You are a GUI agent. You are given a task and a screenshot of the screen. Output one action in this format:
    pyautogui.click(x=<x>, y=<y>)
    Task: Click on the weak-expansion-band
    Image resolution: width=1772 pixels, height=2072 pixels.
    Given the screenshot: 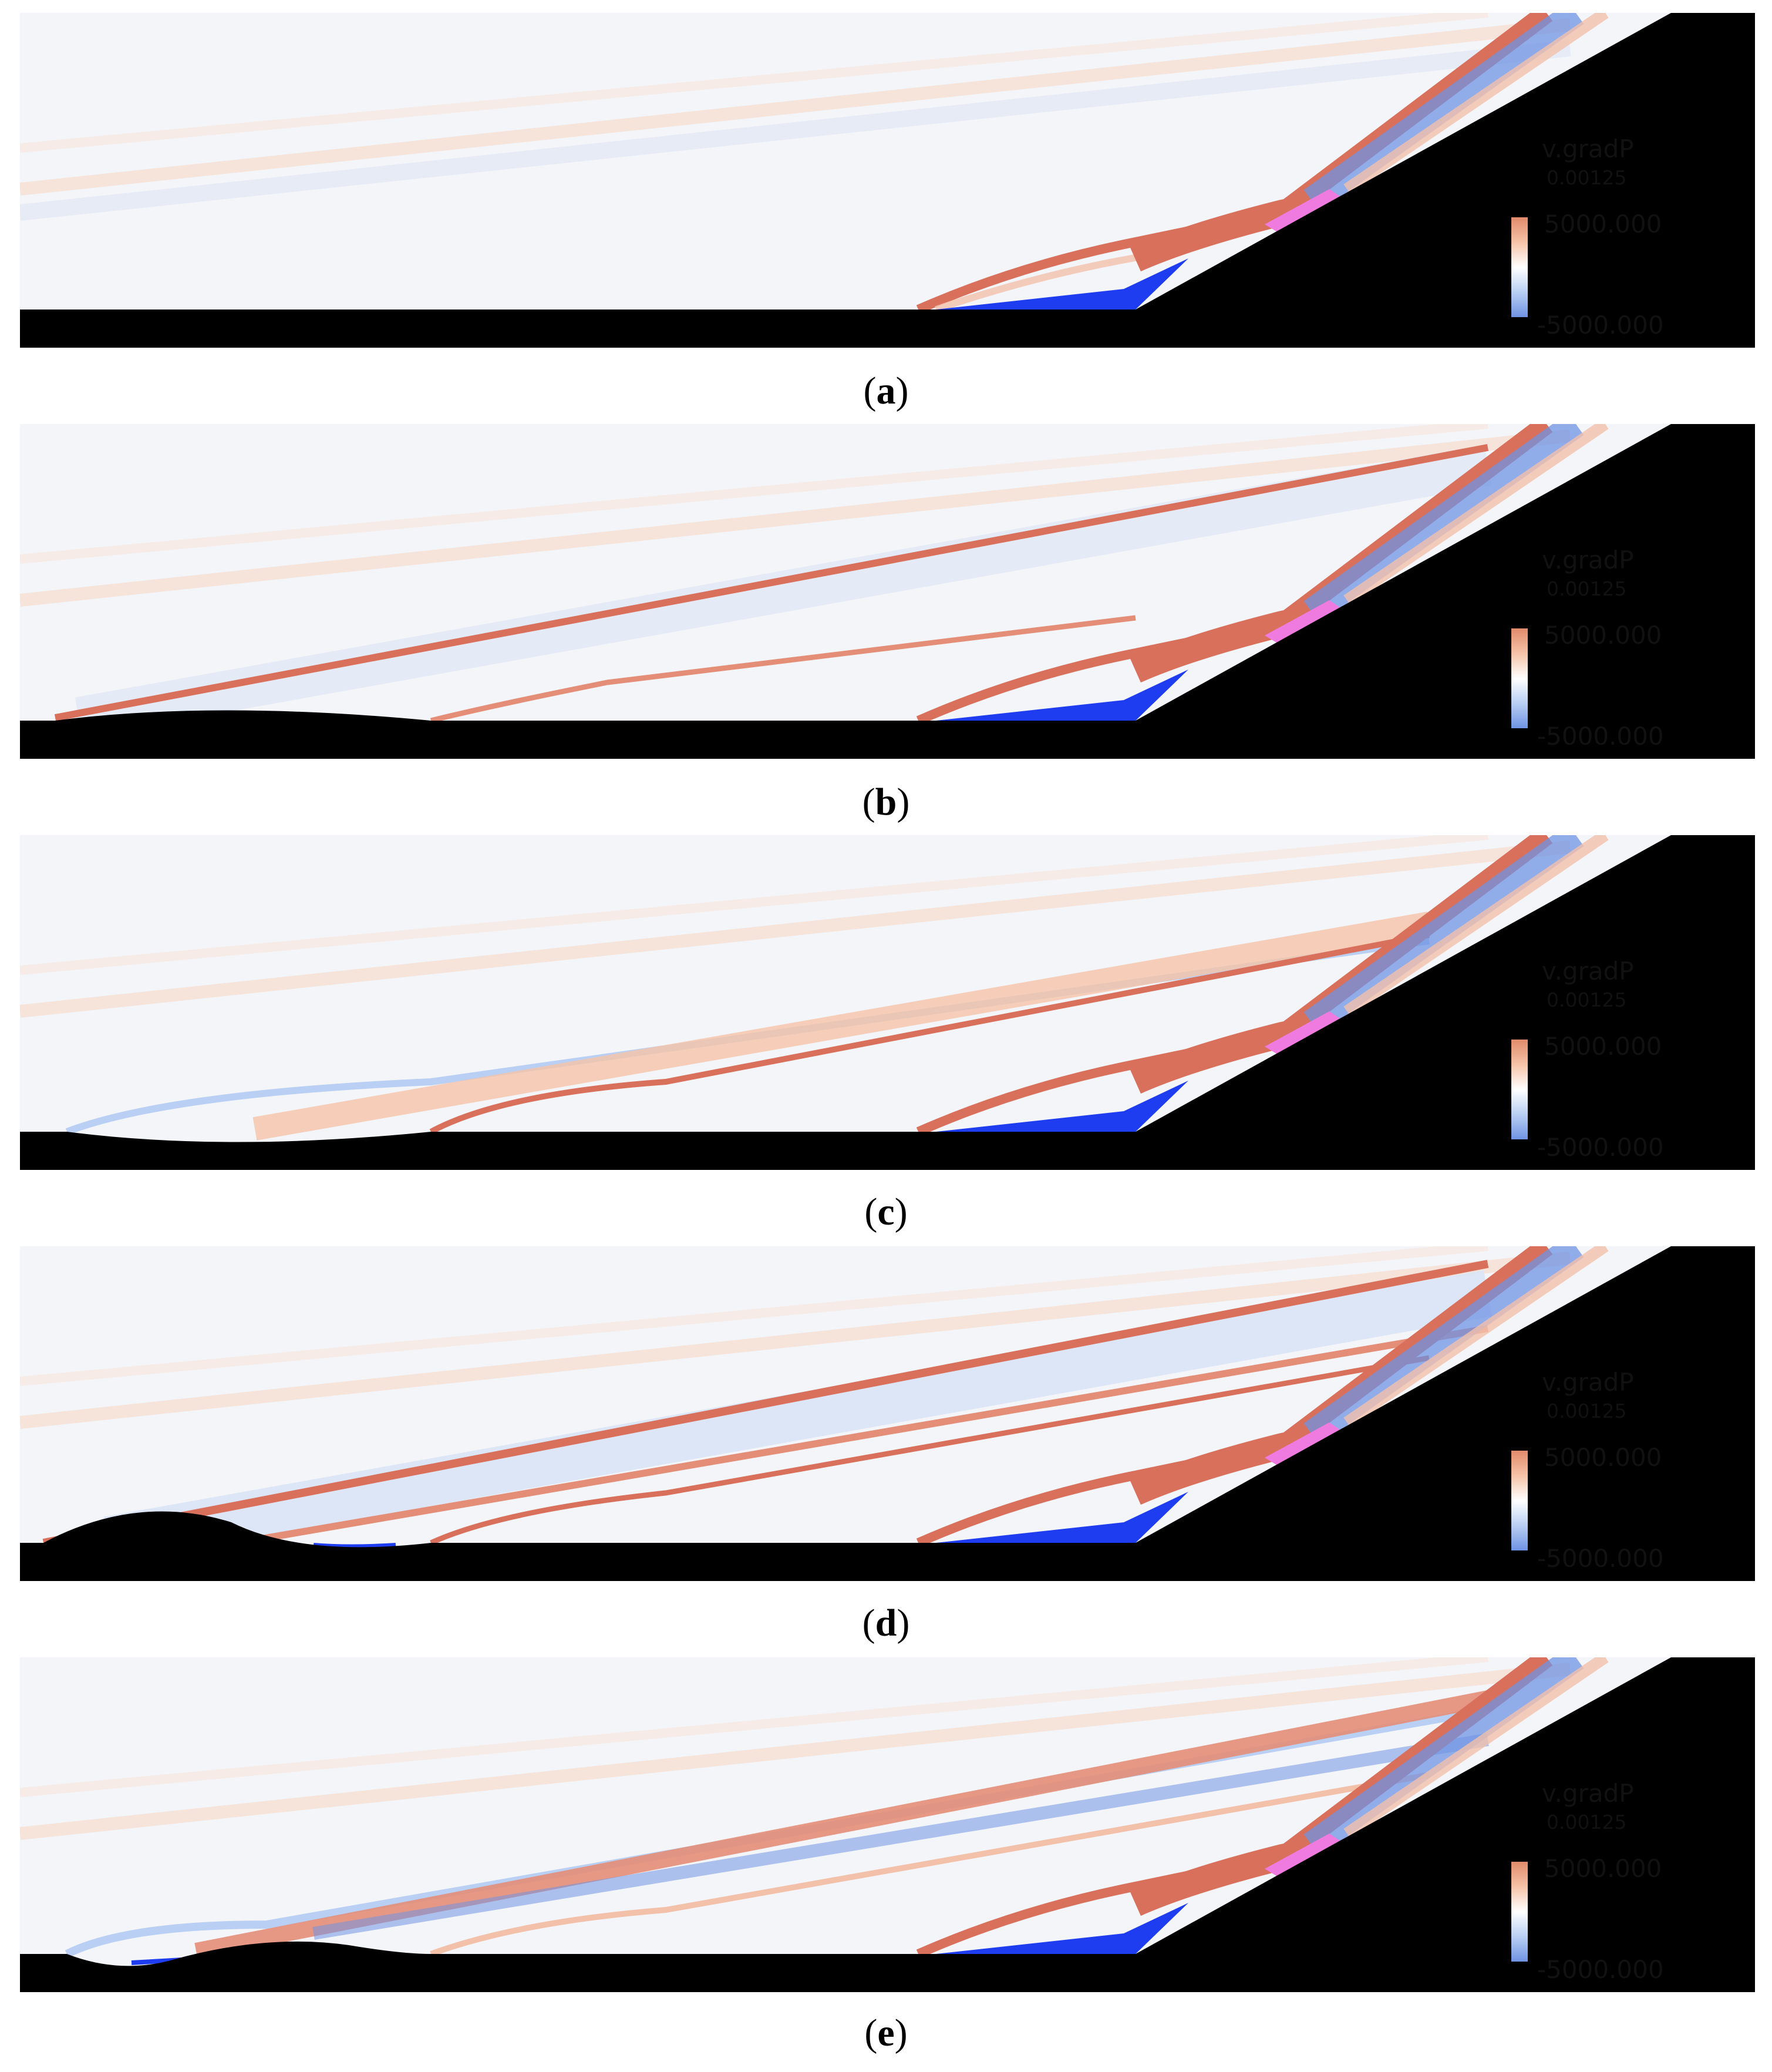 What is the action you would take?
    pyautogui.click(x=795, y=130)
    